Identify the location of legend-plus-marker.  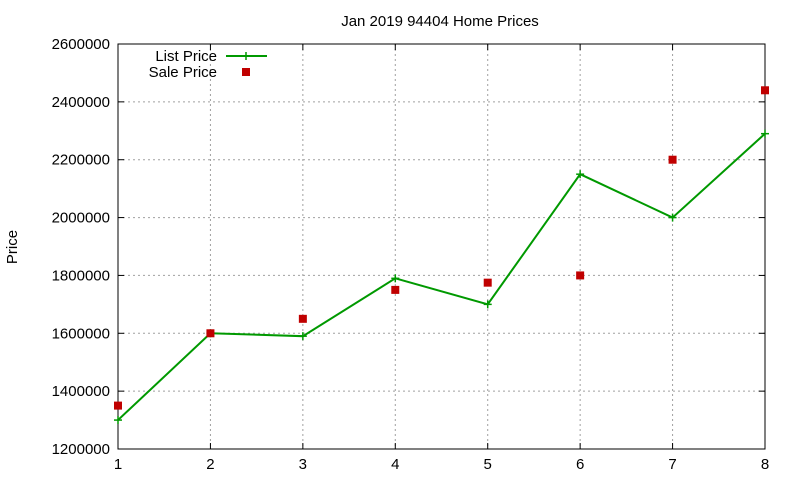
(246, 56).